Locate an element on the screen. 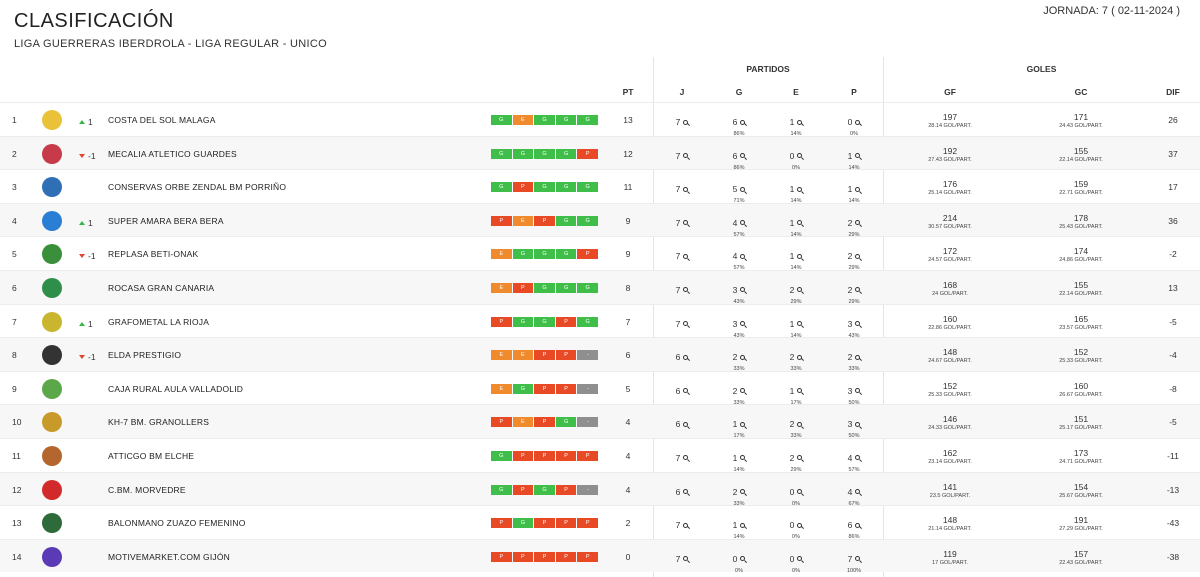 The width and height of the screenshot is (1200, 577). lost-cell: 0 0% is located at coordinates (854, 124).